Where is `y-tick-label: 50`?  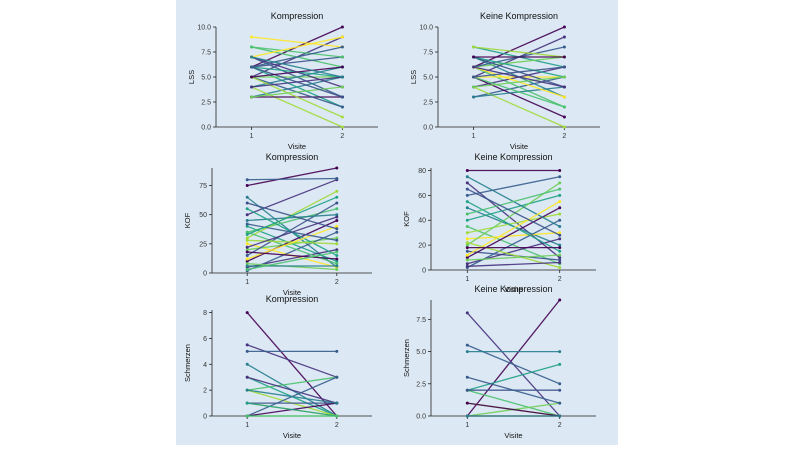
y-tick-label: 50 is located at coordinates (203, 215).